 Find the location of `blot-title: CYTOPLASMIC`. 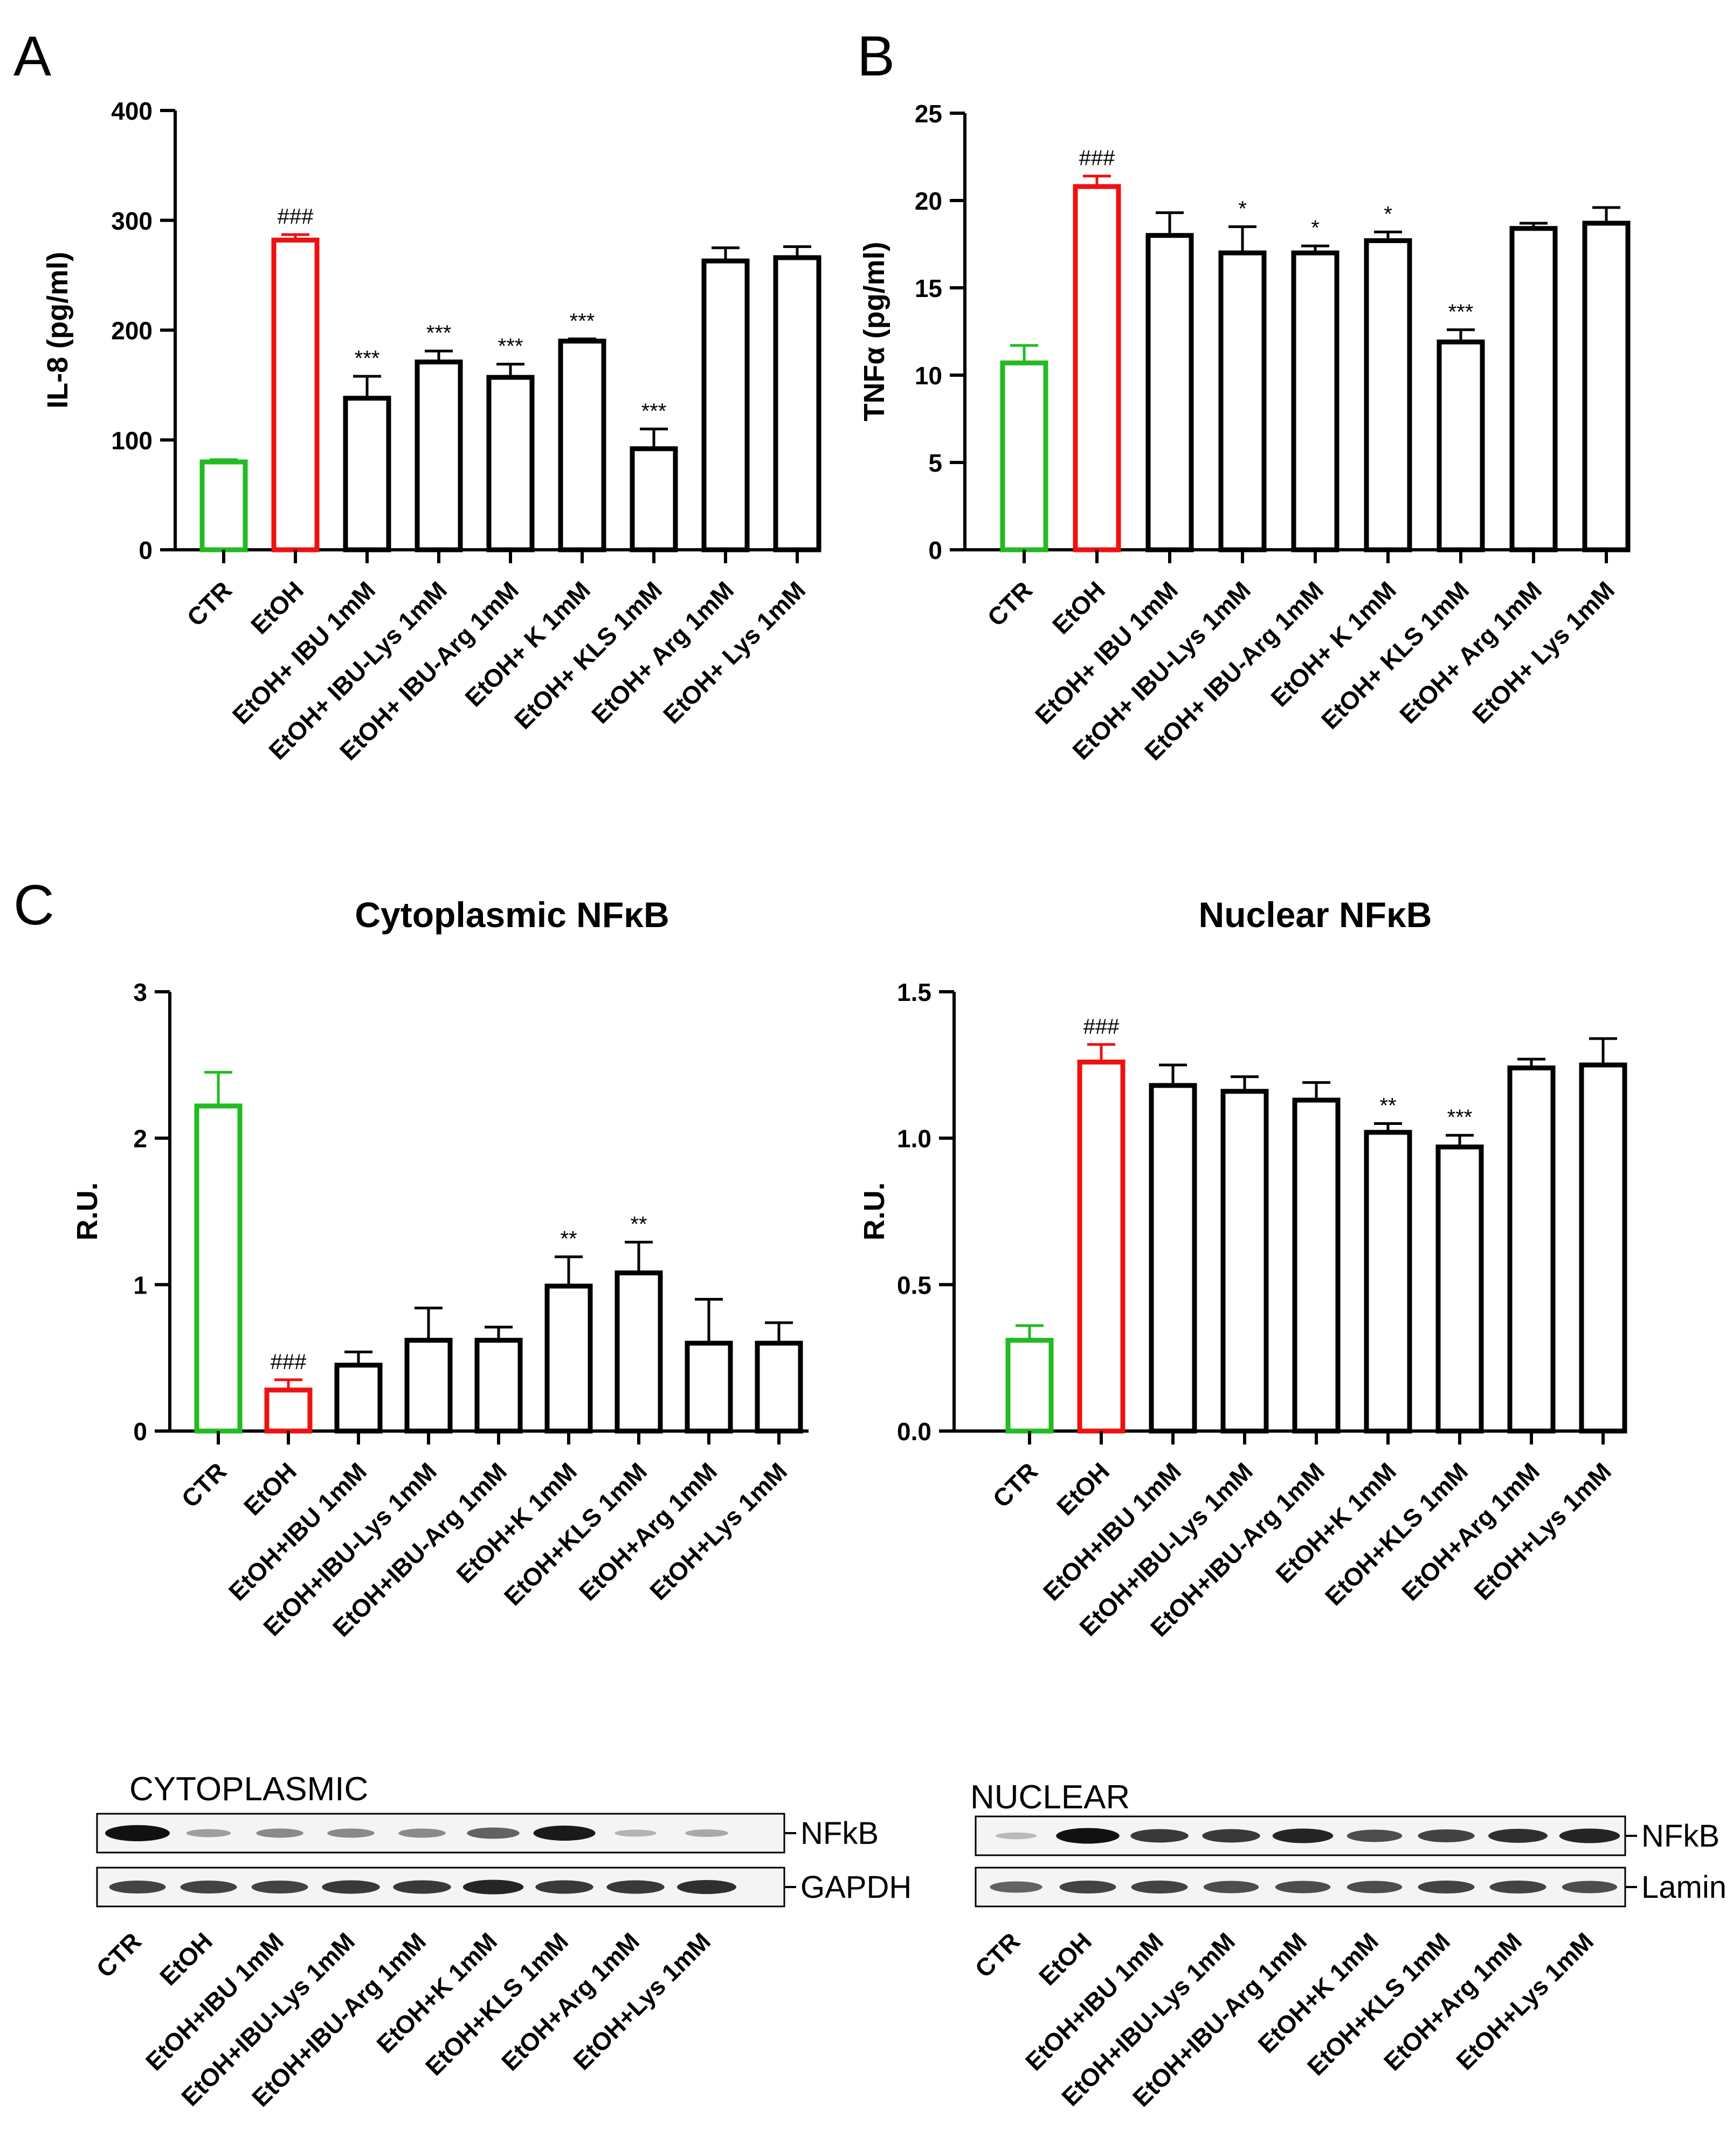

blot-title: CYTOPLASMIC is located at coordinates (248, 1789).